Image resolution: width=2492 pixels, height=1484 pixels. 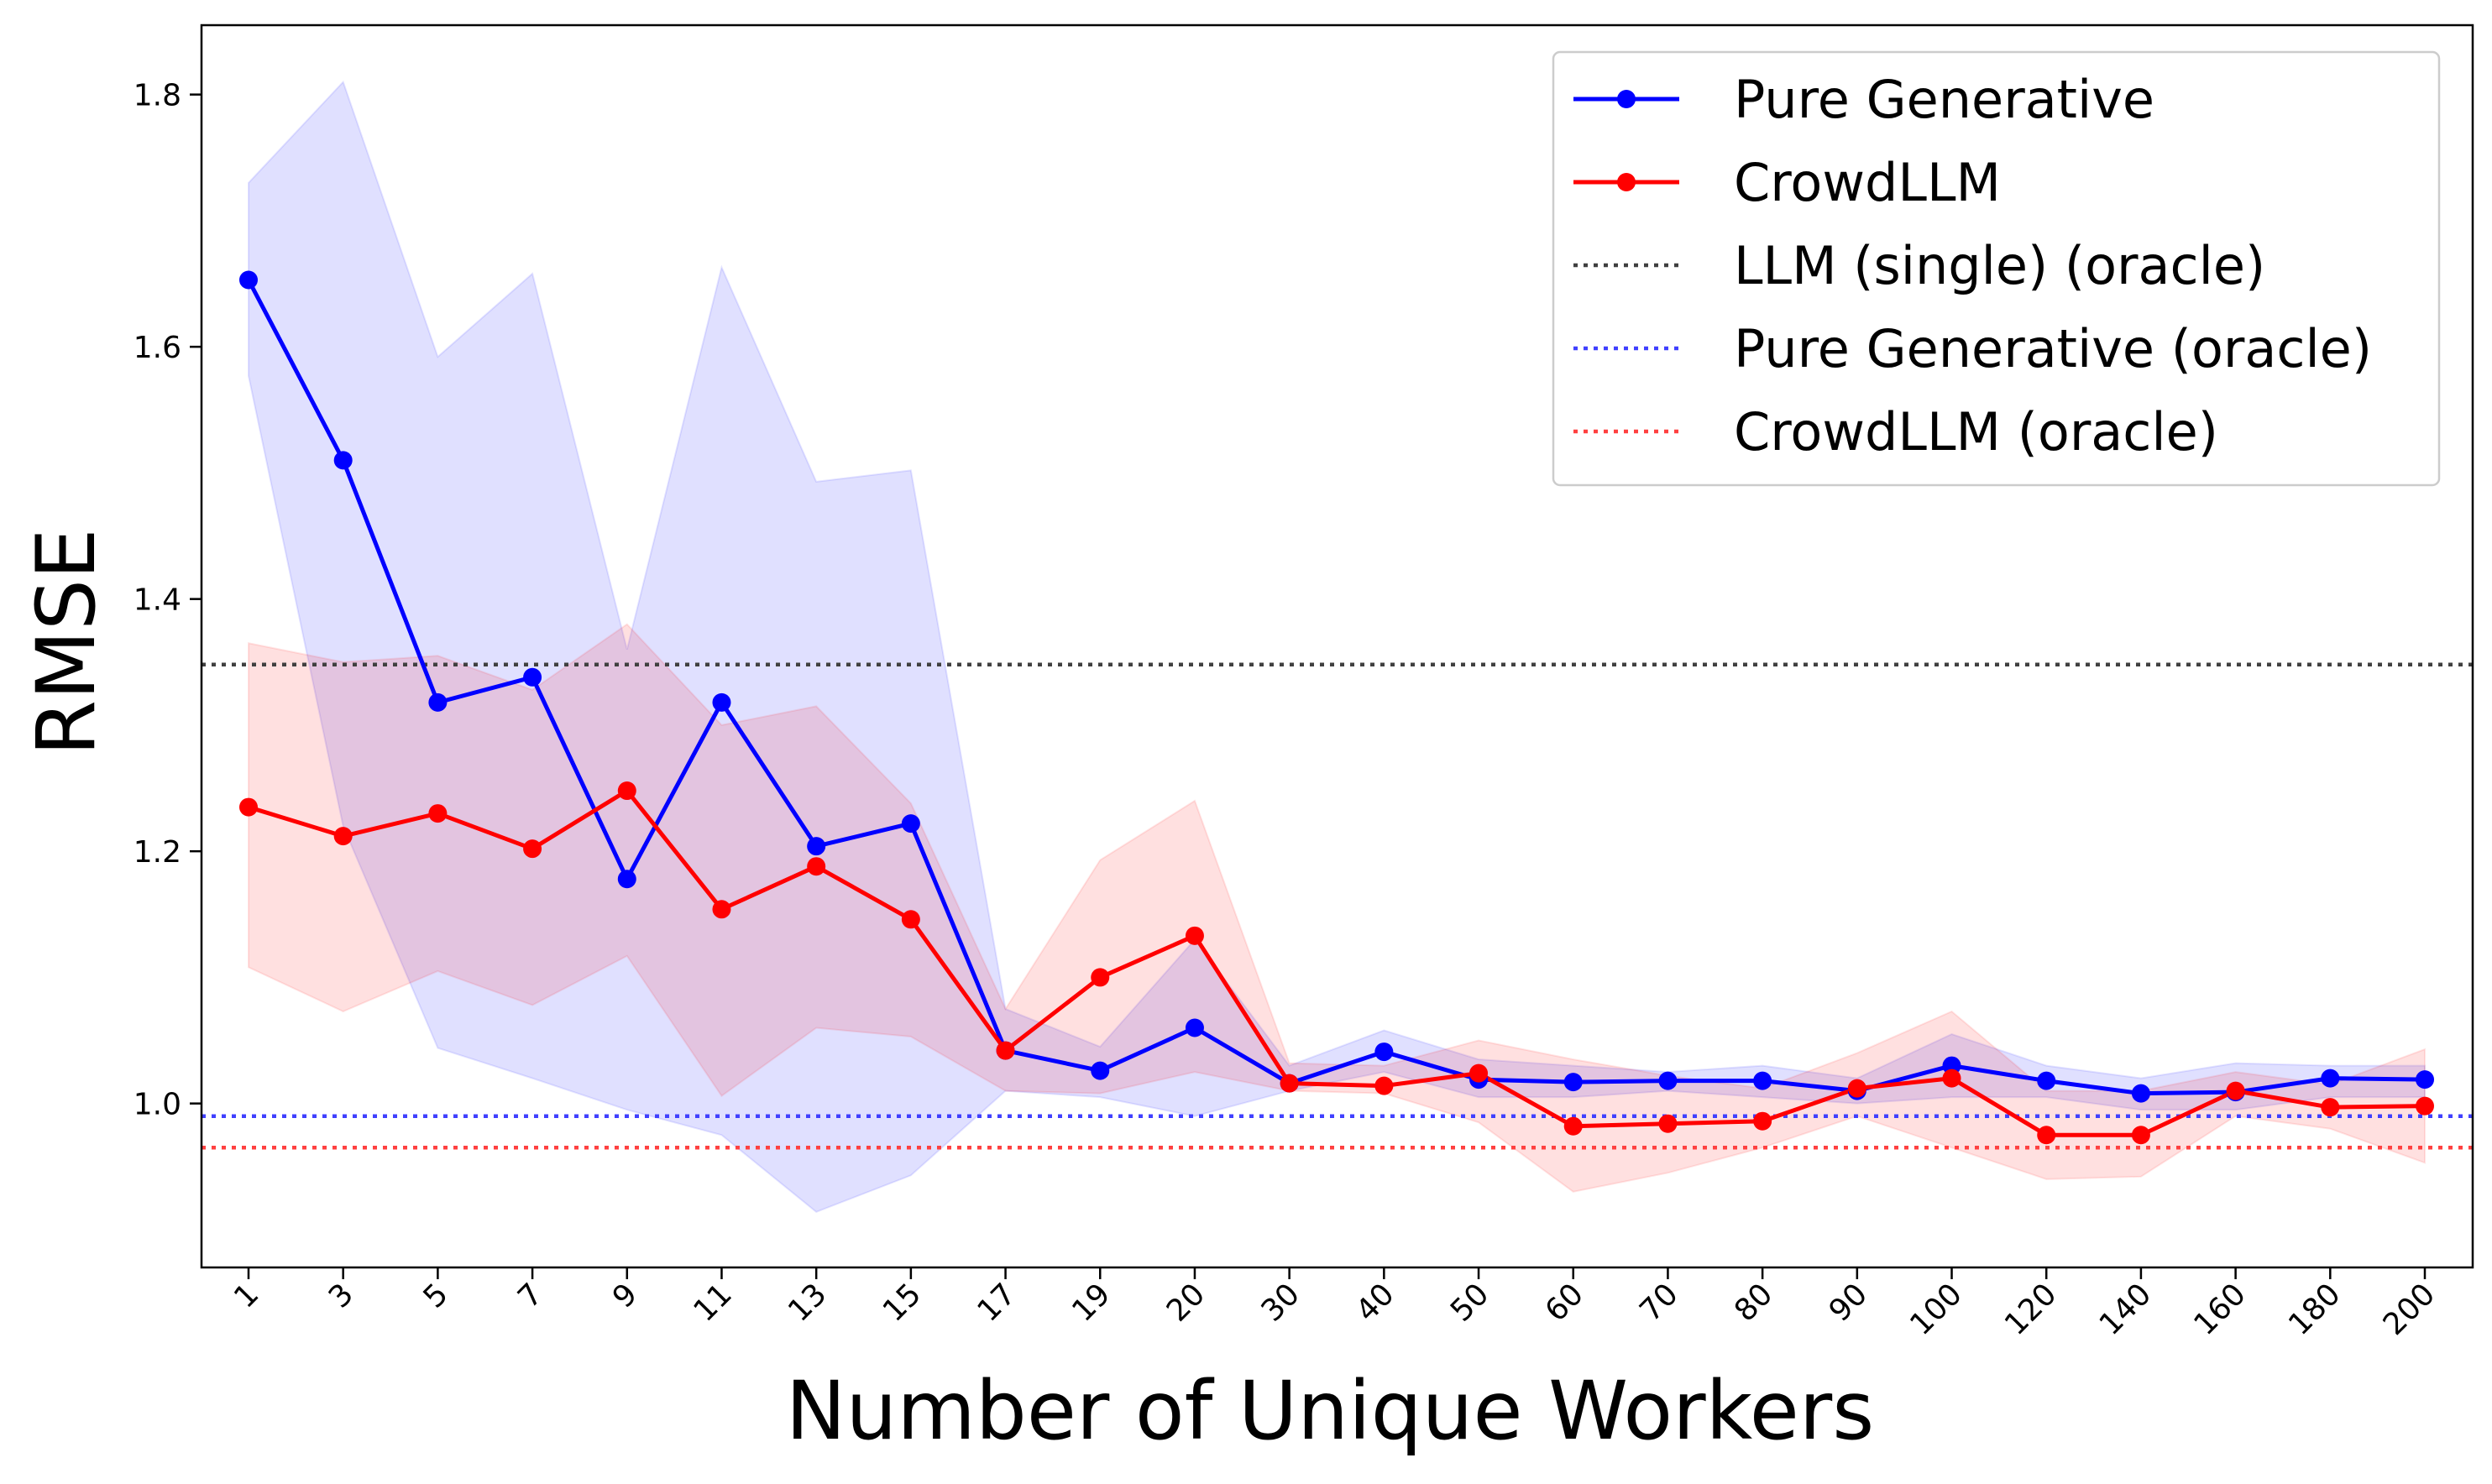 I want to click on x-tick-label: 11, so click(x=712, y=1302).